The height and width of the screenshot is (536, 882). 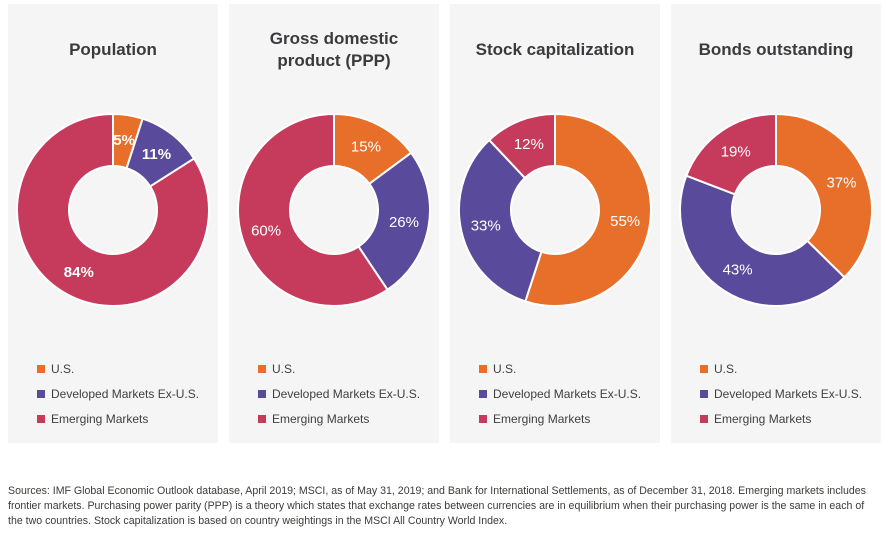 What do you see at coordinates (529, 144) in the screenshot?
I see `slice-label: 12%` at bounding box center [529, 144].